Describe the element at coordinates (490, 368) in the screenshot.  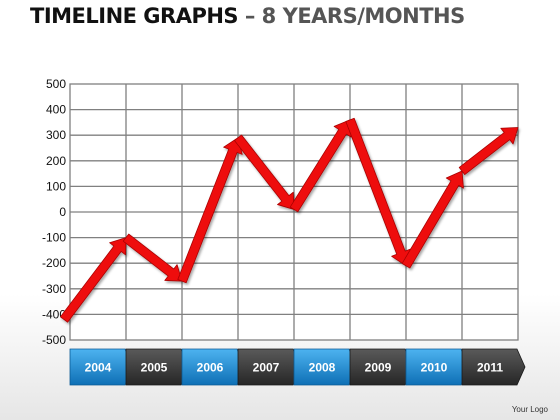
I see `x-tick-label: 2011` at that location.